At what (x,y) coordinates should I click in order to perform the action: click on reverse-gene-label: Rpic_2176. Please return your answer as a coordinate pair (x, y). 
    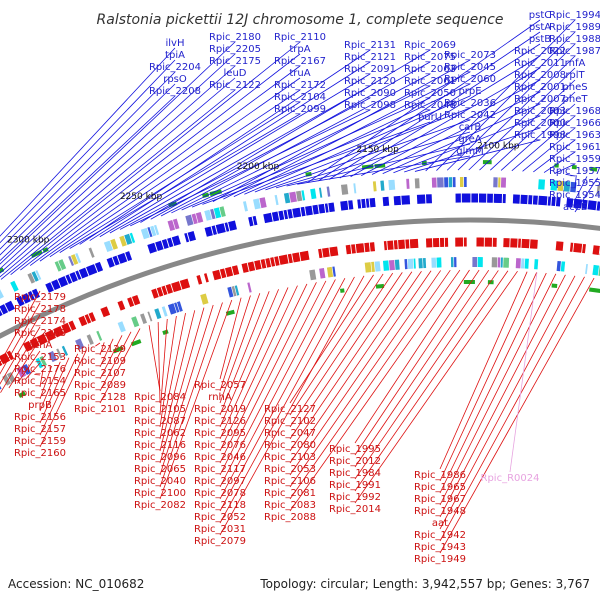
    Looking at the image, I should click on (40, 369).